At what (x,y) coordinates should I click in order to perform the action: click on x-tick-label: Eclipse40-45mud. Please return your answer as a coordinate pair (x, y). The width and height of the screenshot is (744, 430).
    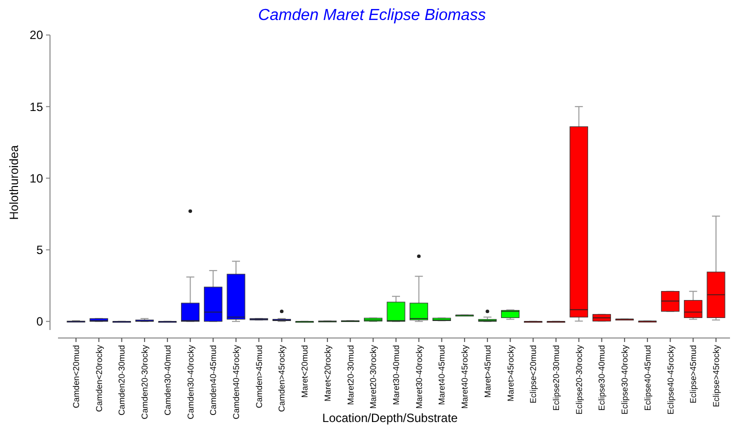
    Looking at the image, I should click on (647, 377).